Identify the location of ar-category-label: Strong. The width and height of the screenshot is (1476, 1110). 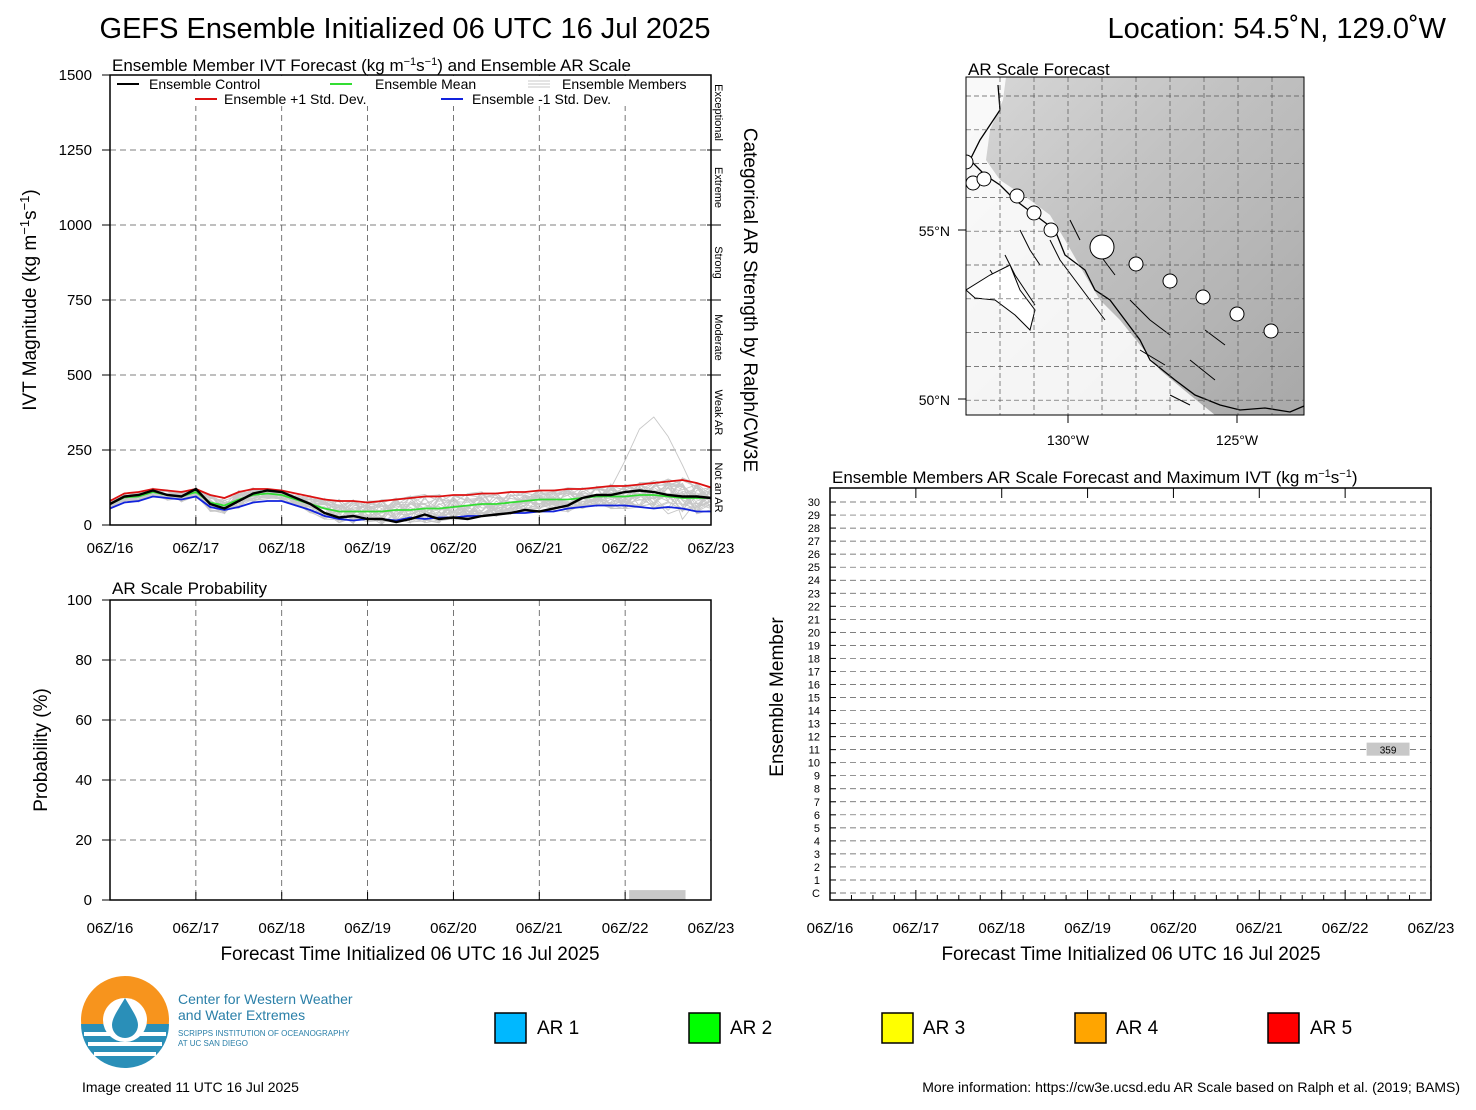
(718, 262).